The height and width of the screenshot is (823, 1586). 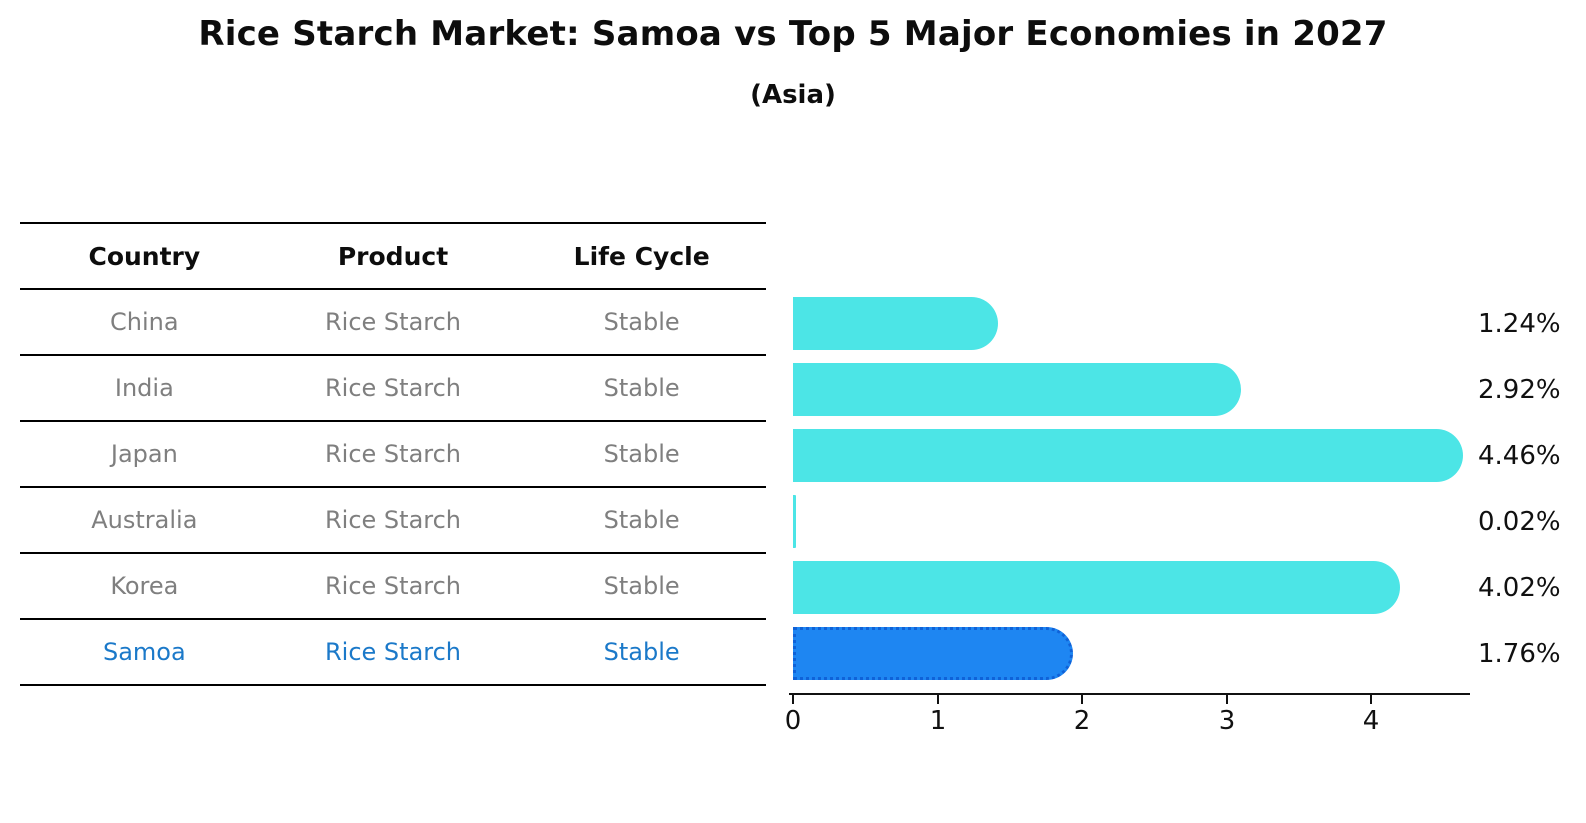 What do you see at coordinates (1096, 587) in the screenshot?
I see `bar-korea` at bounding box center [1096, 587].